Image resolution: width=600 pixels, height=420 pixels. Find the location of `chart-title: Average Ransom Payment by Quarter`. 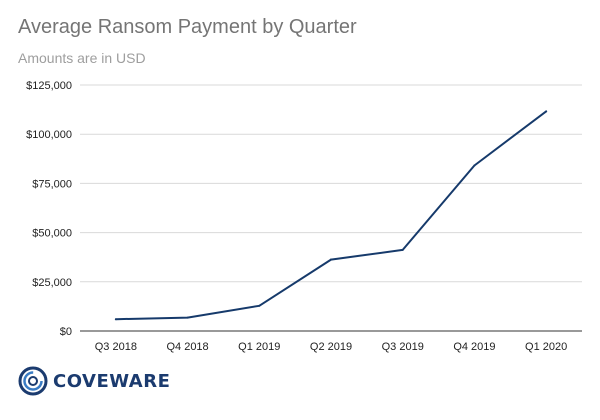

chart-title: Average Ransom Payment by Quarter is located at coordinates (187, 27).